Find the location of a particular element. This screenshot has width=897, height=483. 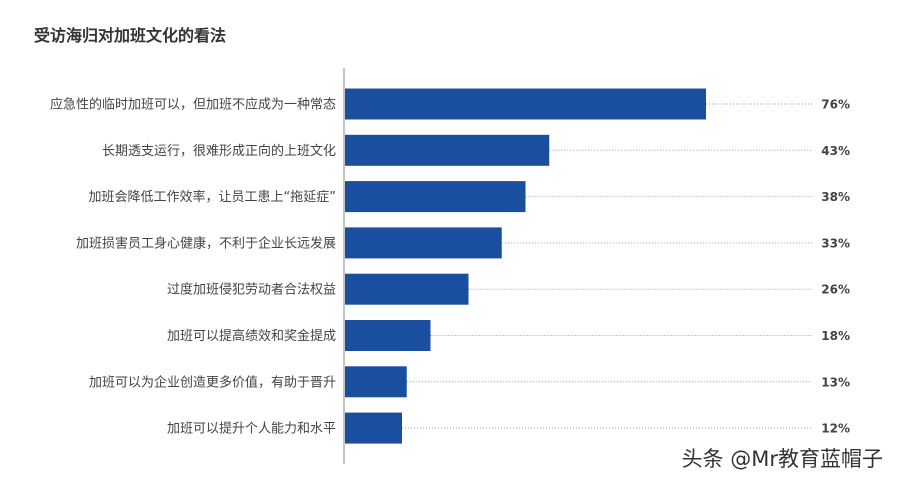

value-label: 38% is located at coordinates (835, 197).